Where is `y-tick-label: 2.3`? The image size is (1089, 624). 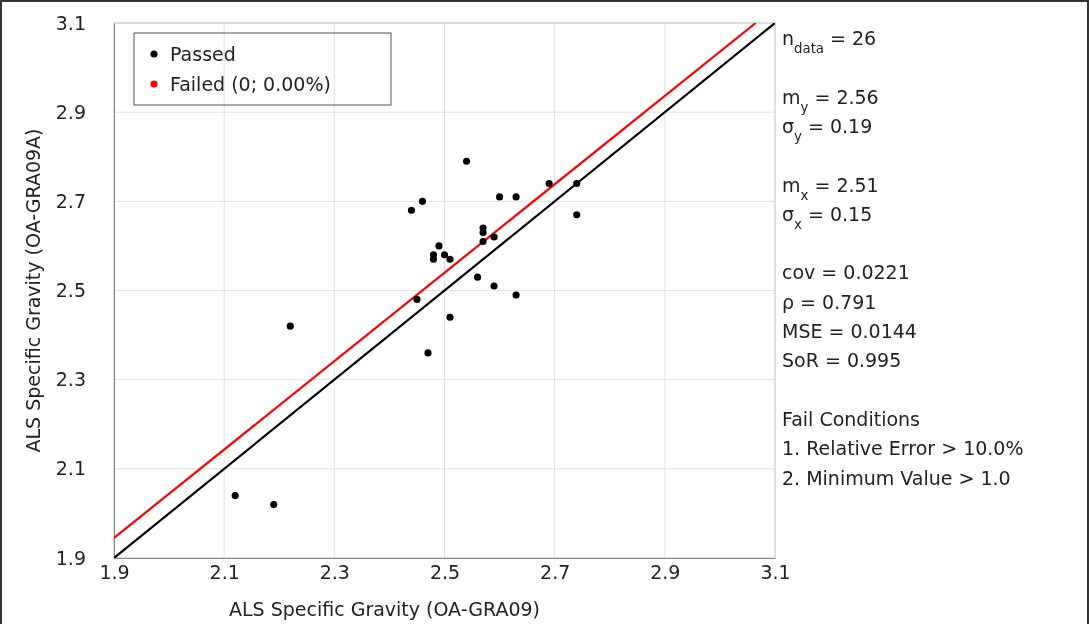 y-tick-label: 2.3 is located at coordinates (70, 379).